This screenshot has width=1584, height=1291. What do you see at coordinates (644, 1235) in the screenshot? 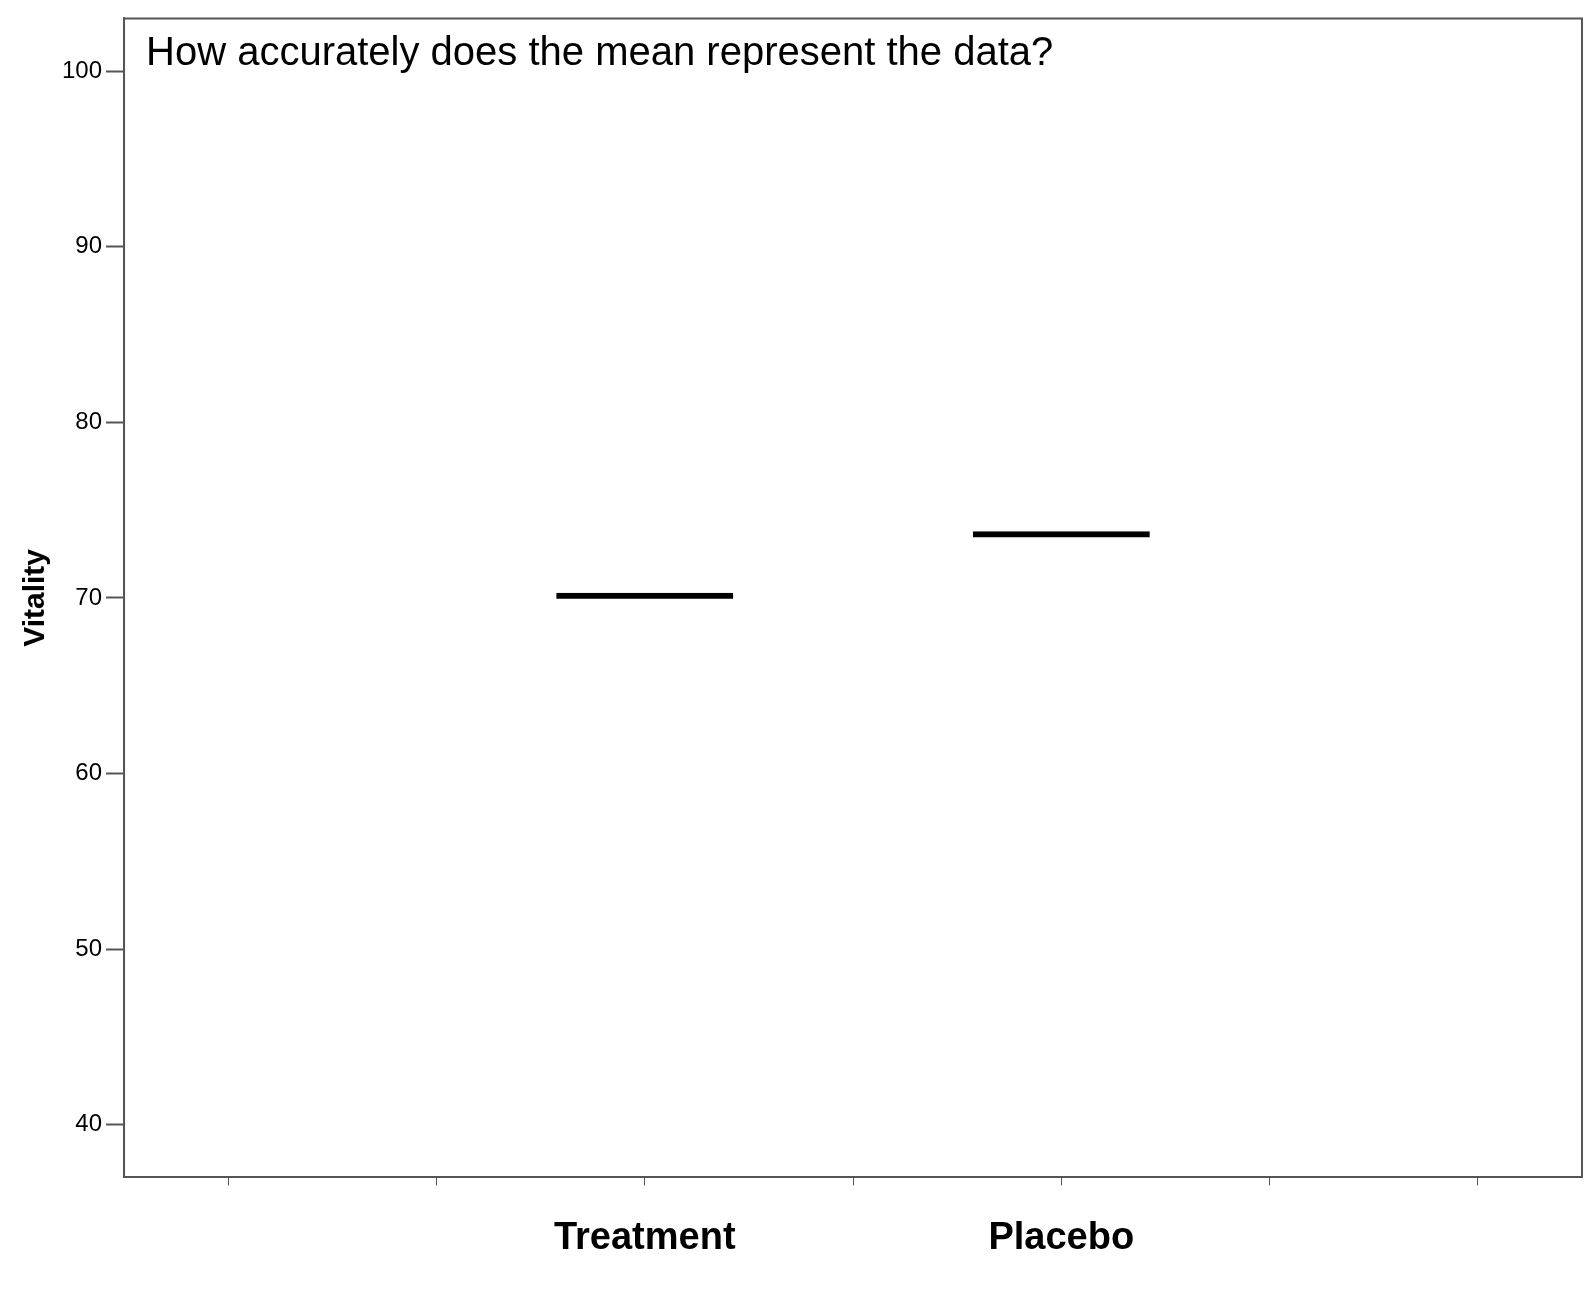
I see `x-tick-label: Treatment` at bounding box center [644, 1235].